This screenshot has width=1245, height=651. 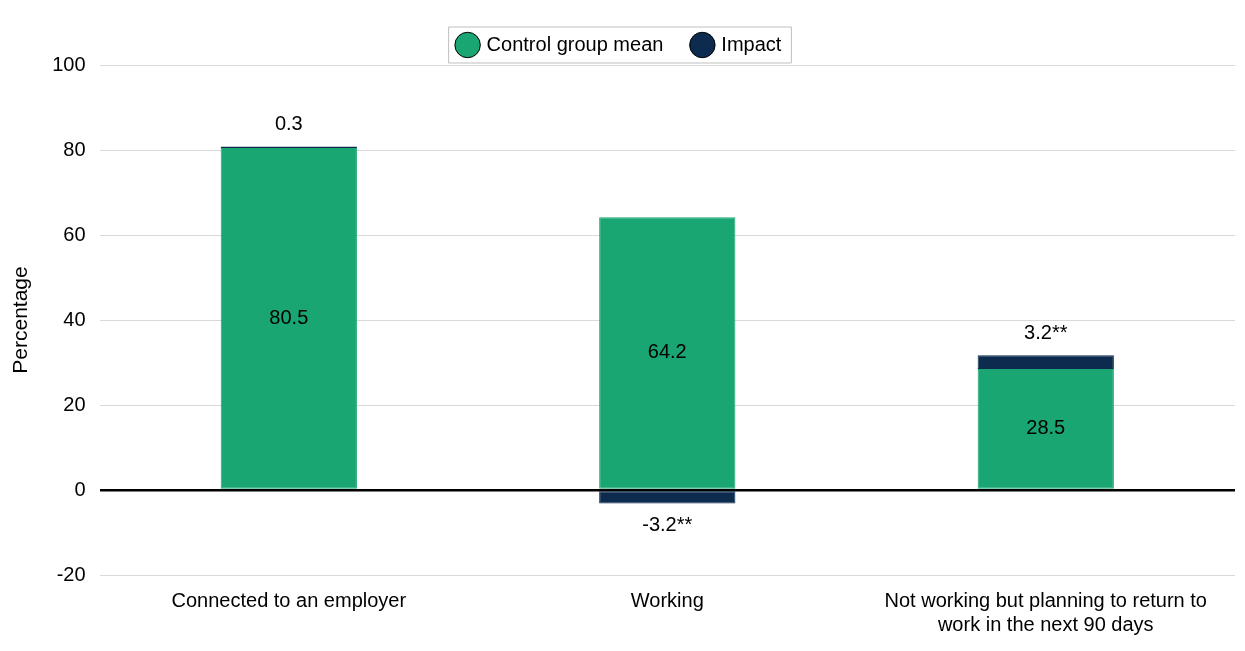 I want to click on x-tick-label: Connected to an employer, so click(x=289, y=599).